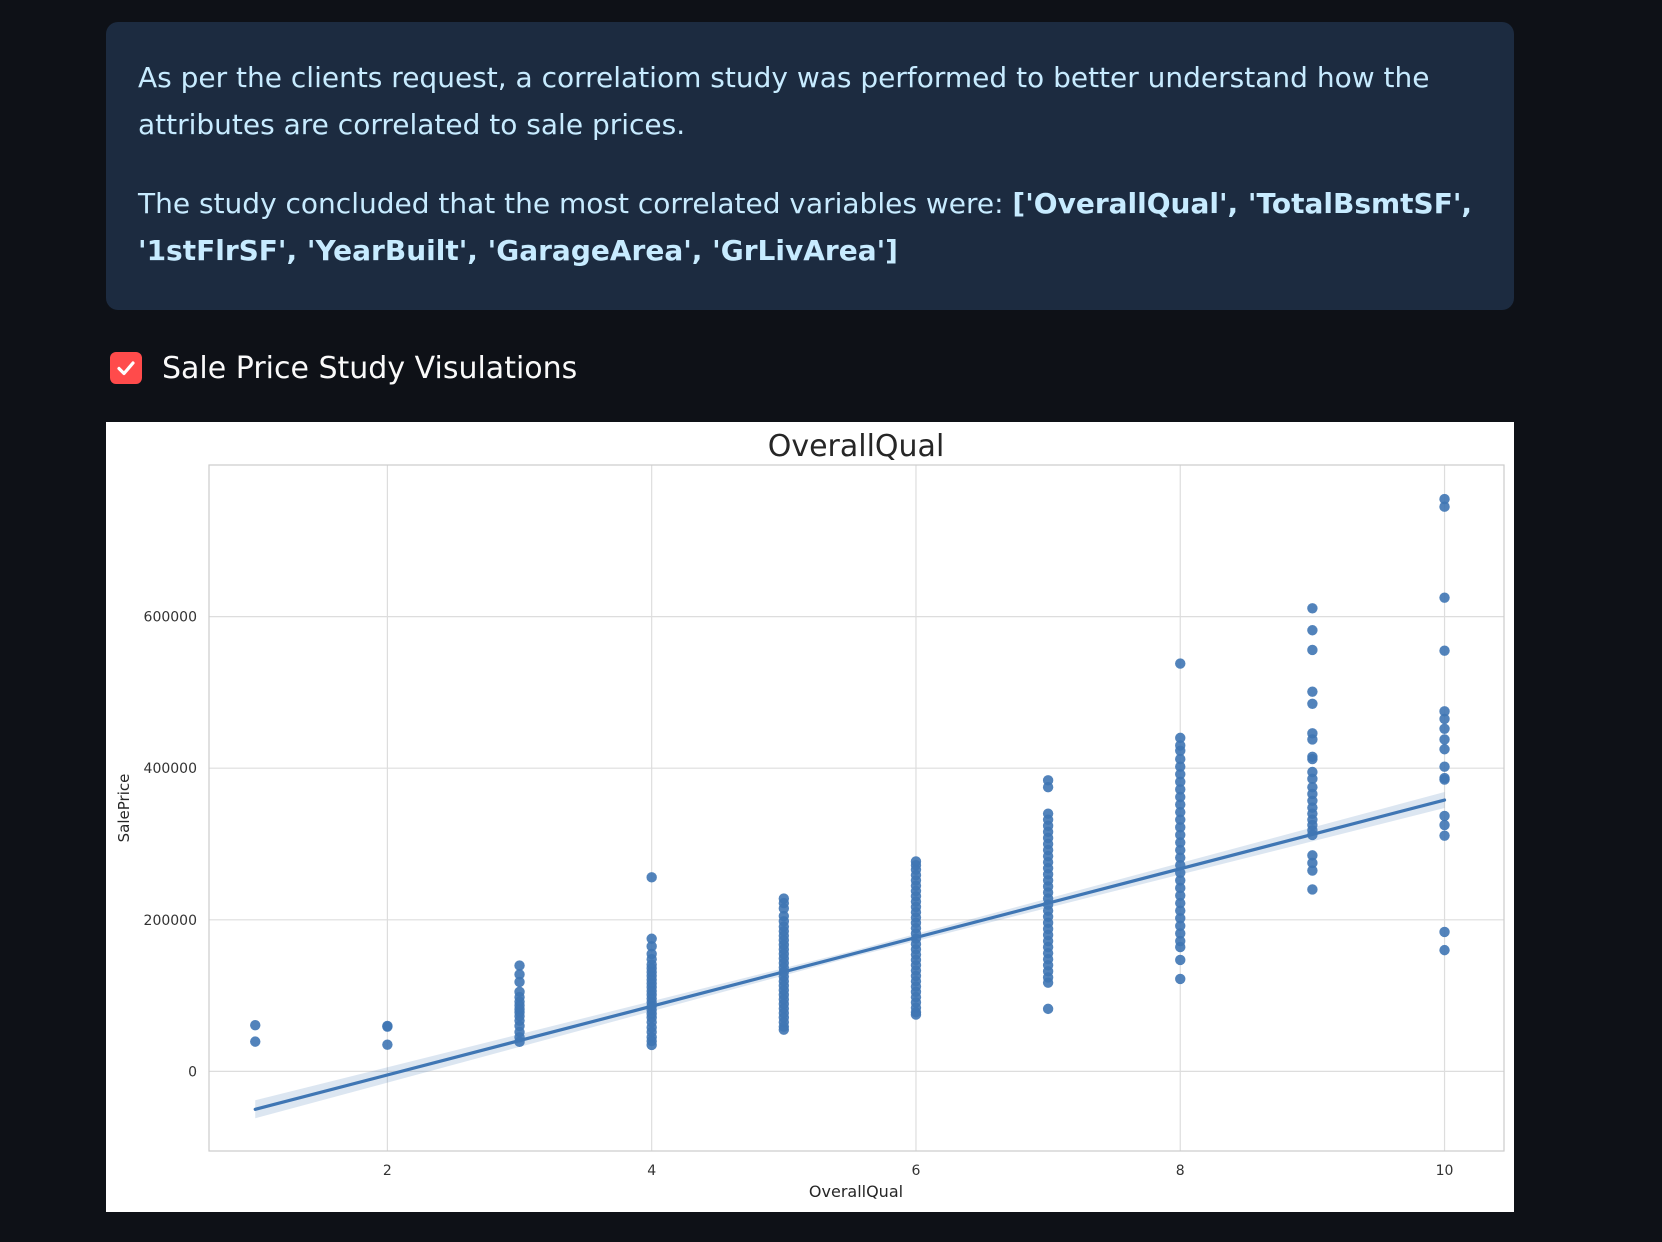  I want to click on chart-title: OverallQual, so click(856, 446).